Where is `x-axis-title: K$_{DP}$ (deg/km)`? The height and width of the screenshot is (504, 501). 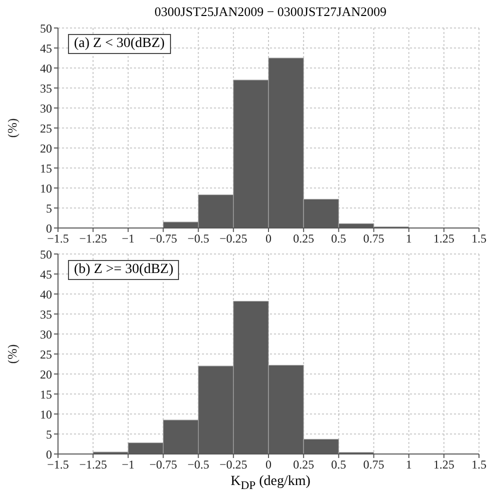 x-axis-title: K$_{DP}$ (deg/km) is located at coordinates (271, 483).